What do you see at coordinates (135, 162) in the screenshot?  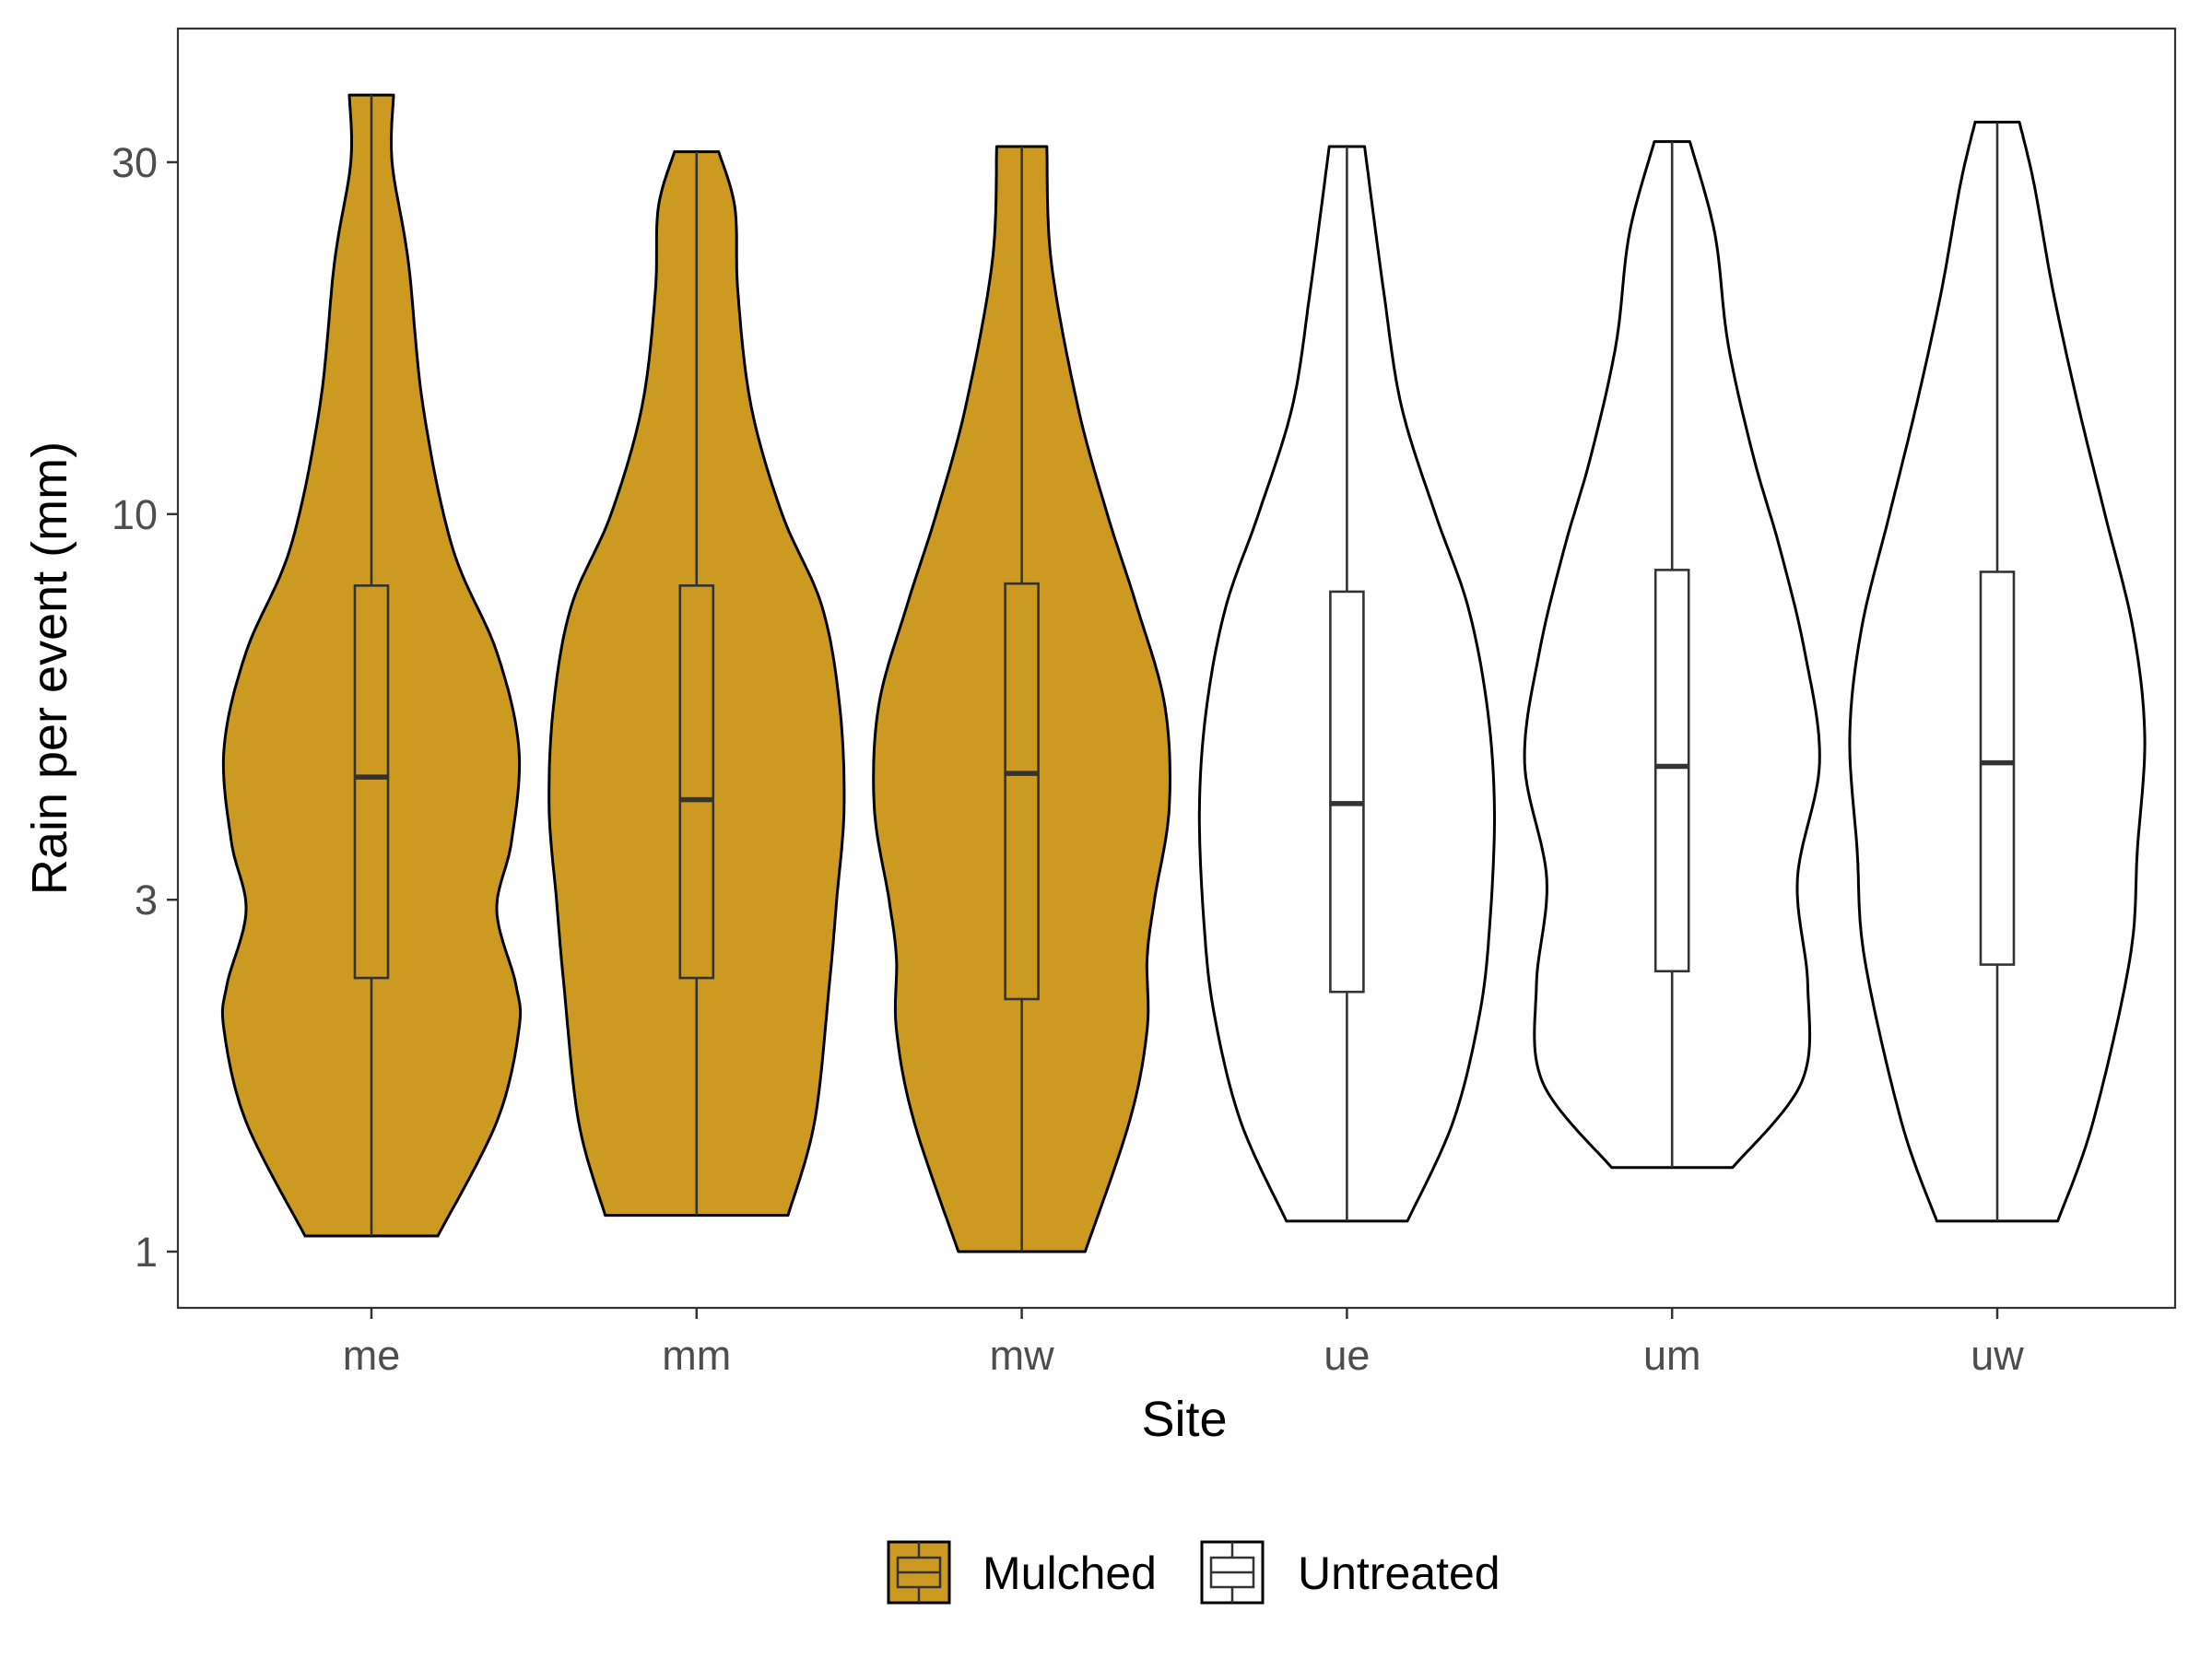 I see `y-tick-label-30: 30` at bounding box center [135, 162].